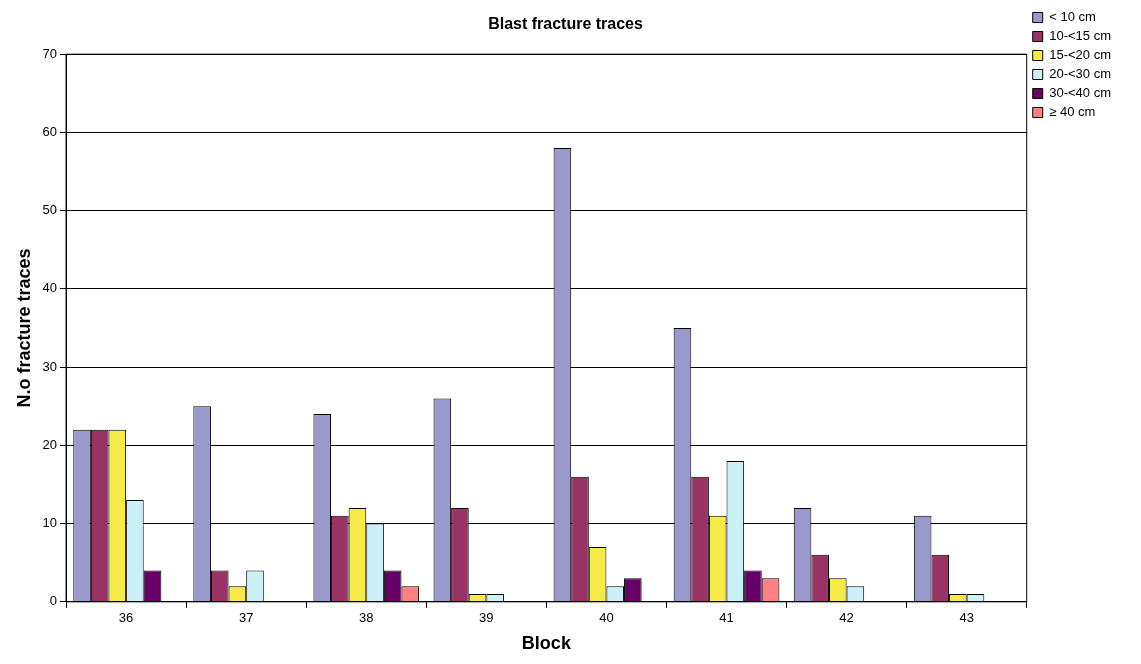 This screenshot has width=1141, height=664. I want to click on y-tick-label: 0, so click(53, 601).